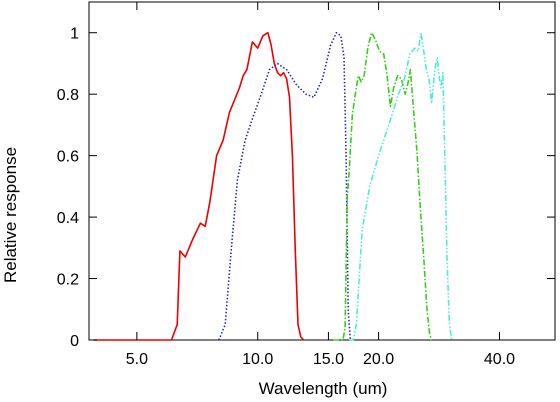  Describe the element at coordinates (74, 34) in the screenshot. I see `y-tick-label: 1` at that location.